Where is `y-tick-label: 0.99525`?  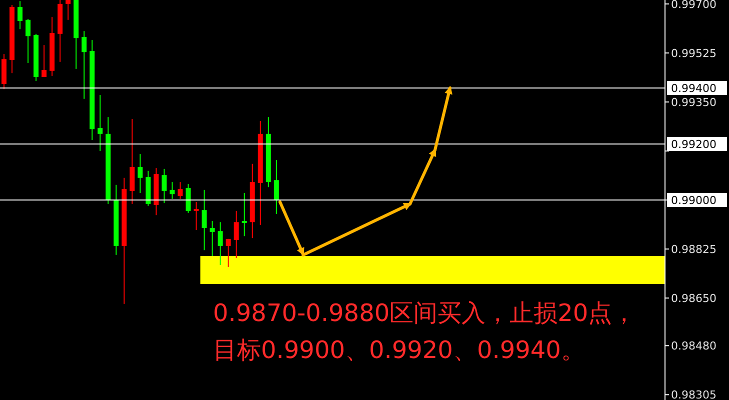 y-tick-label: 0.99525 is located at coordinates (693, 53).